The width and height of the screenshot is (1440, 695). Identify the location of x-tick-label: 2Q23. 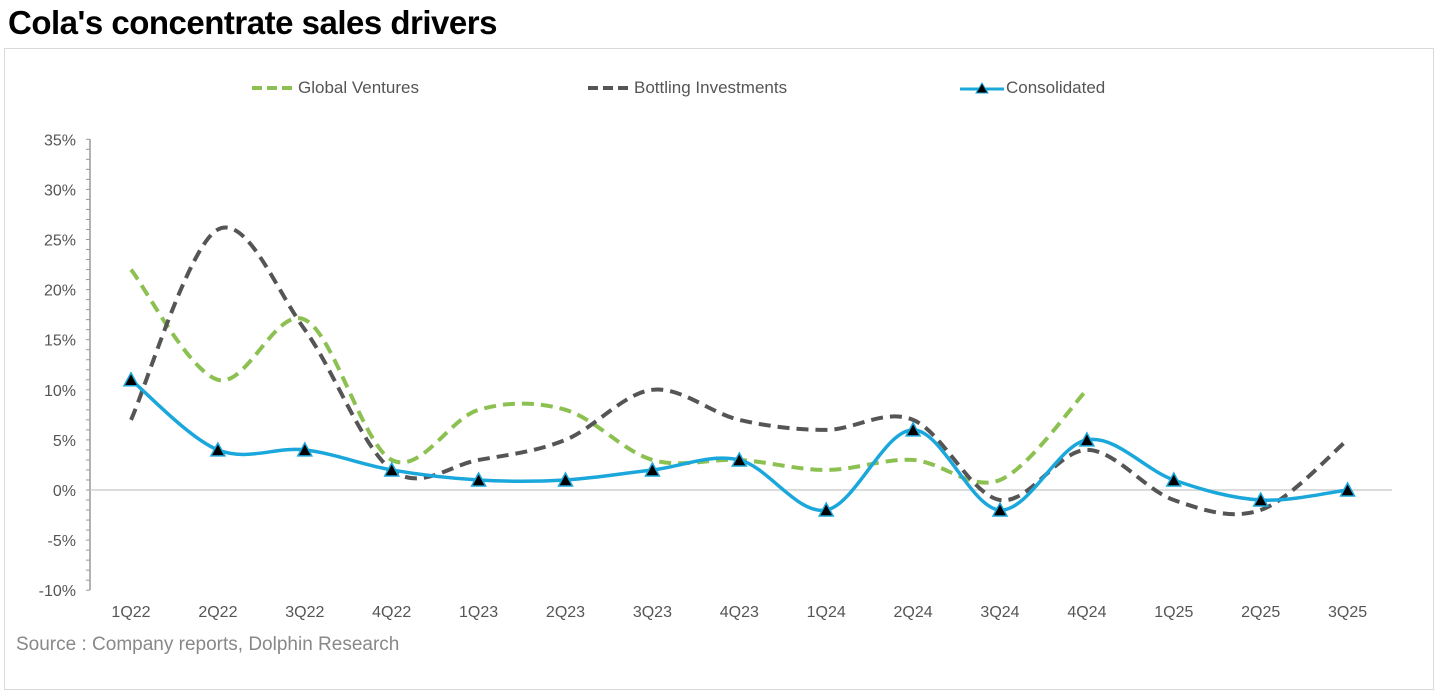
(565, 612).